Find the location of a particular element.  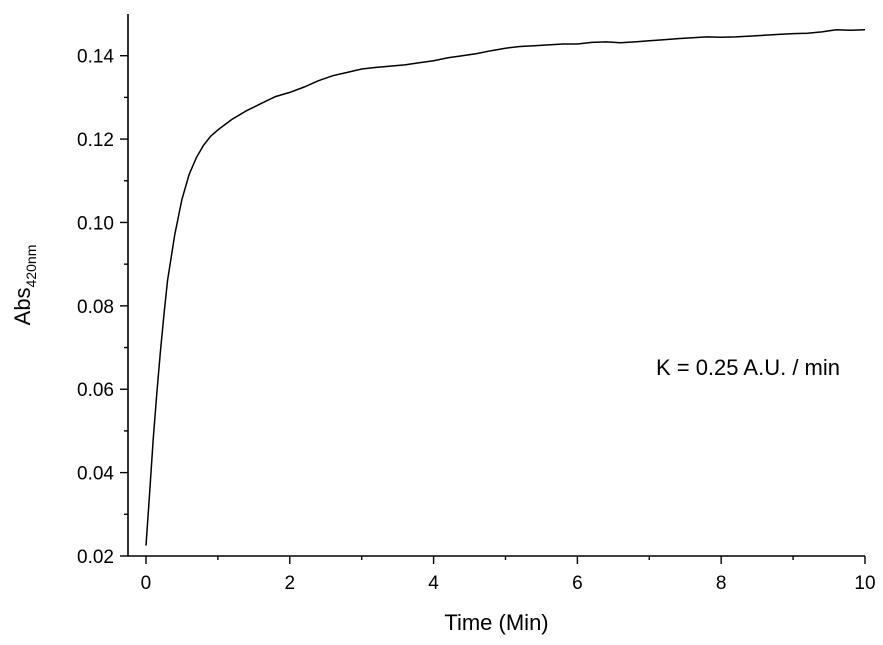

y-tick-label: 0.06 is located at coordinates (95, 390).